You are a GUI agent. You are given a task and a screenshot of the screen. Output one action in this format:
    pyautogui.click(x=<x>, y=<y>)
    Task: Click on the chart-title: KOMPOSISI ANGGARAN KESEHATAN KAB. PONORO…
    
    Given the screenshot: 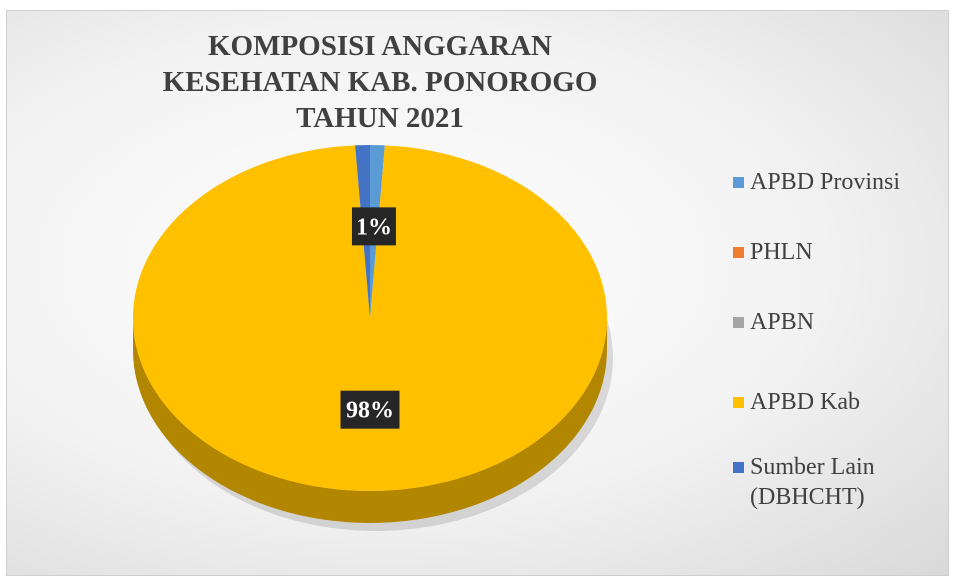 What is the action you would take?
    pyautogui.click(x=380, y=82)
    